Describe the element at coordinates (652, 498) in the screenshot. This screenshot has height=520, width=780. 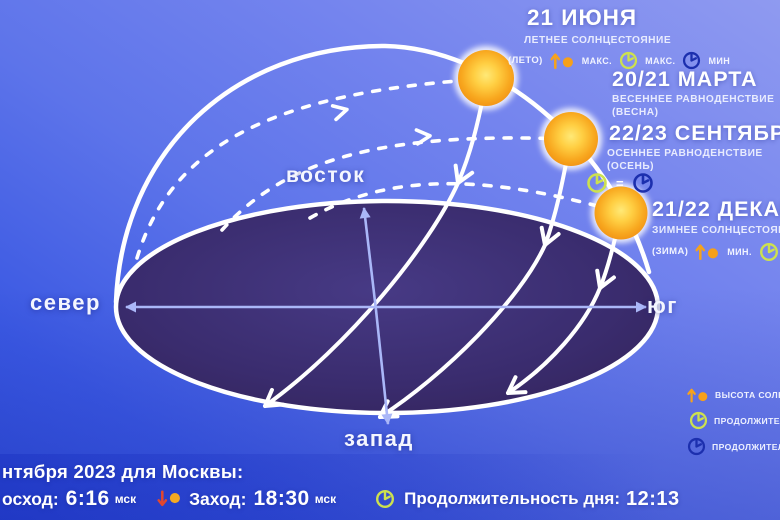
I see `daylength-value: 12:13` at that location.